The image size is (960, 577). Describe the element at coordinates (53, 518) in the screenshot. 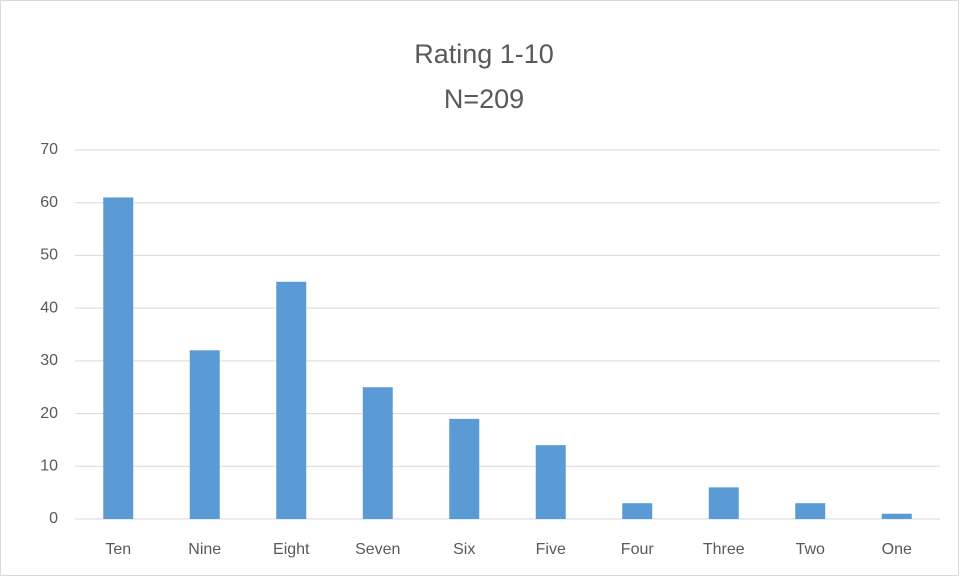

I see `y-tick-label: 0` at that location.